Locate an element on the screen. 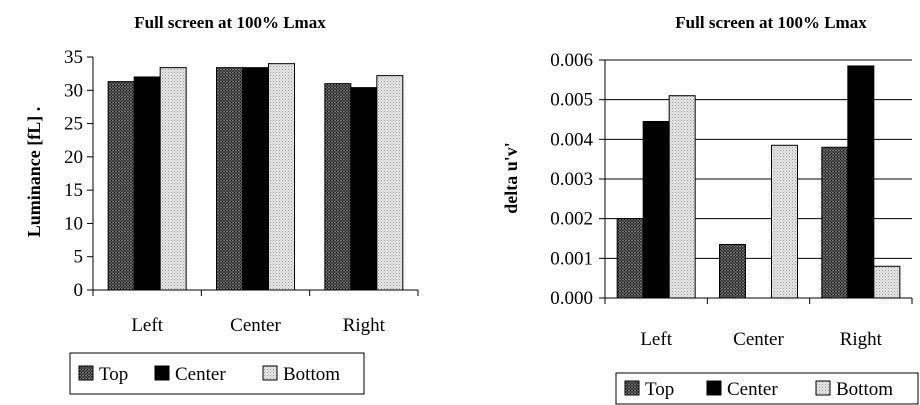 The height and width of the screenshot is (405, 920). y-tick-label: 5 is located at coordinates (79, 257).